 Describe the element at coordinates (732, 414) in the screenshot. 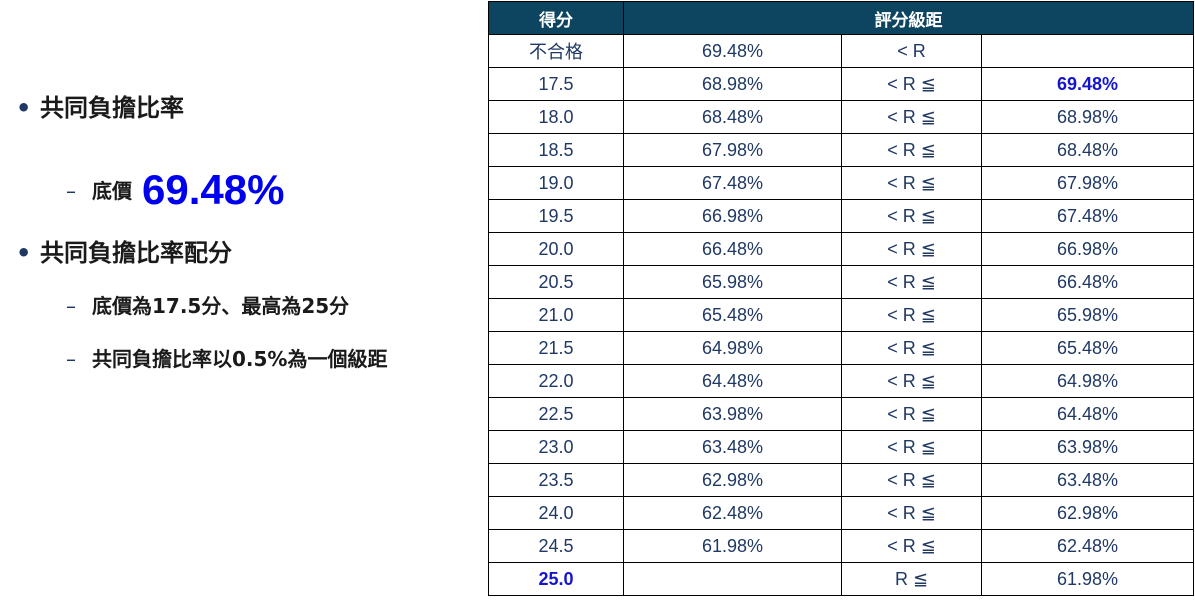

I see `lower-bound-cell: 63.98%` at that location.